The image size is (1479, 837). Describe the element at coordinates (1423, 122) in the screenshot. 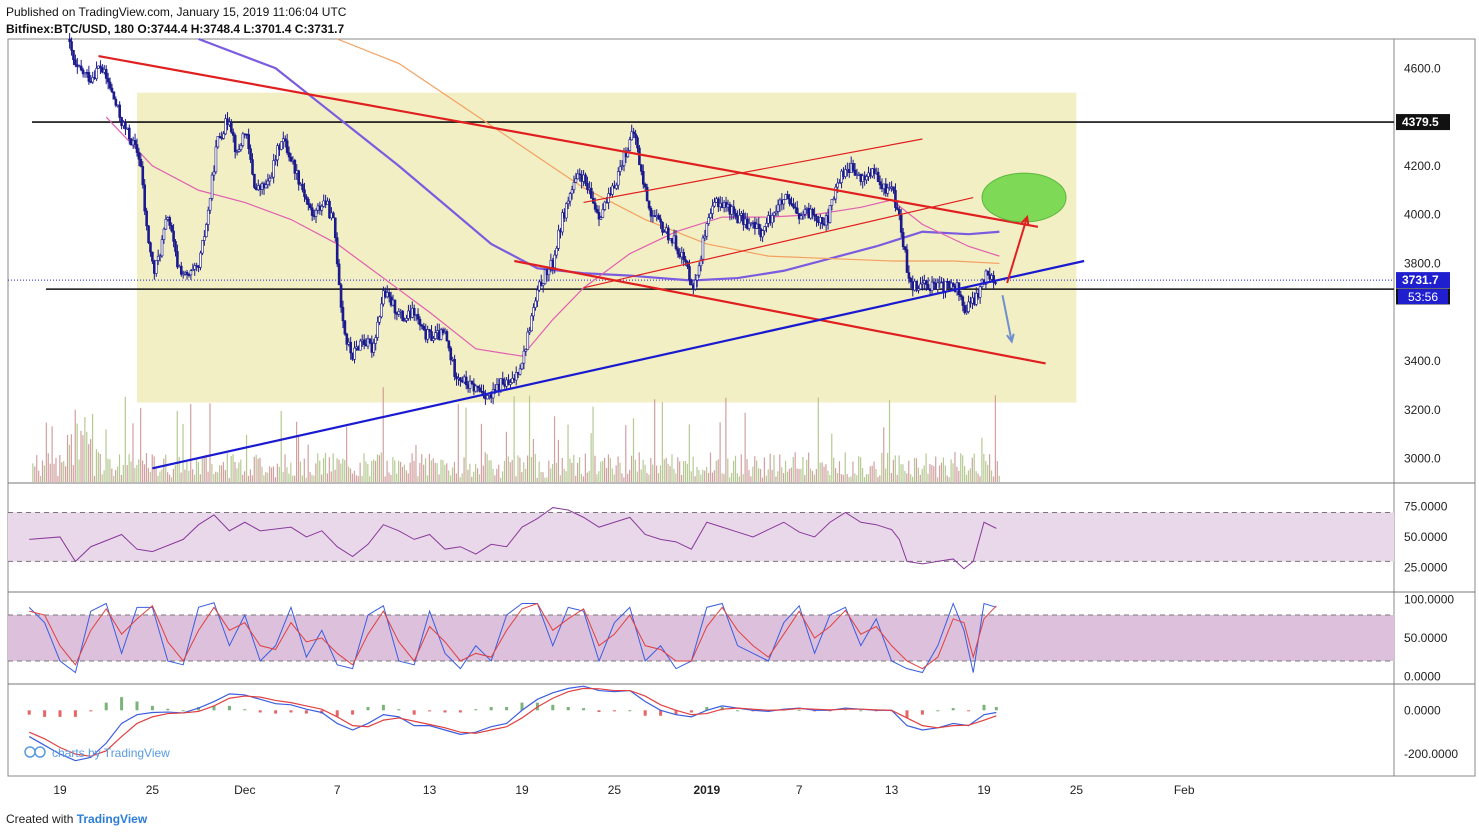

I see `level-high-tag-bg` at that location.